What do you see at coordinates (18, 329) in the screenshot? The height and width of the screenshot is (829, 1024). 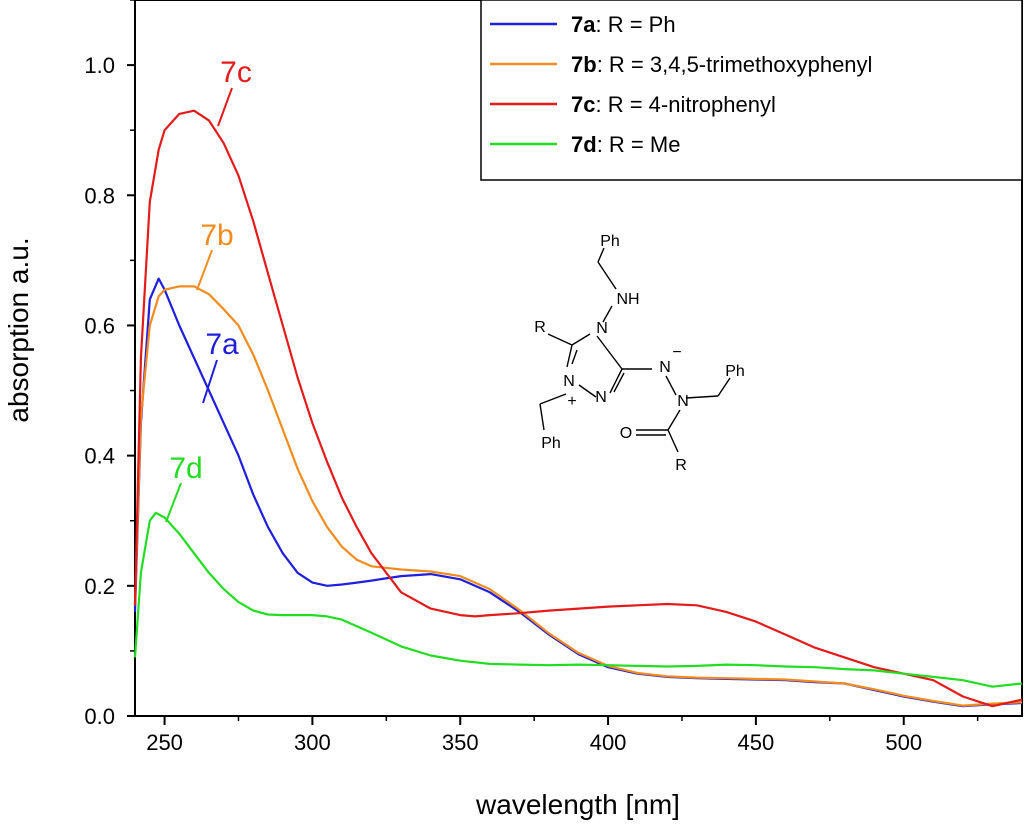 I see `y-axis-title: absorption a.u.` at bounding box center [18, 329].